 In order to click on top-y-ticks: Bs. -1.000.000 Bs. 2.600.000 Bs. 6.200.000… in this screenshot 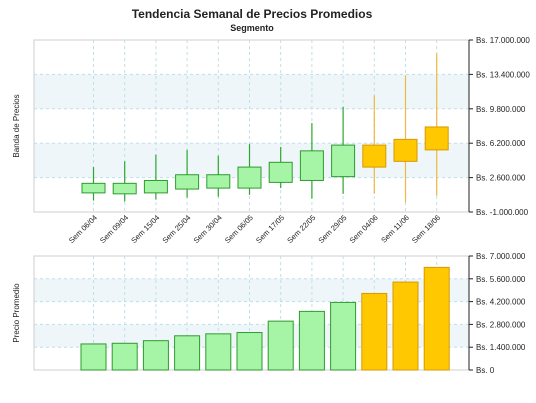, I will do `click(499, 126)`.